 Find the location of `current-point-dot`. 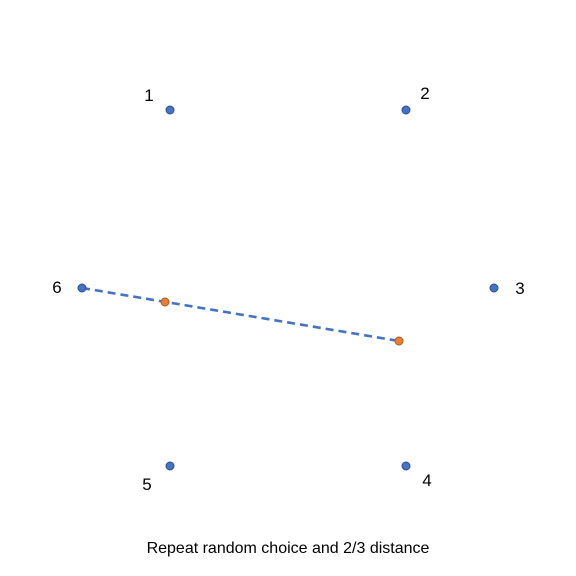

current-point-dot is located at coordinates (399, 341).